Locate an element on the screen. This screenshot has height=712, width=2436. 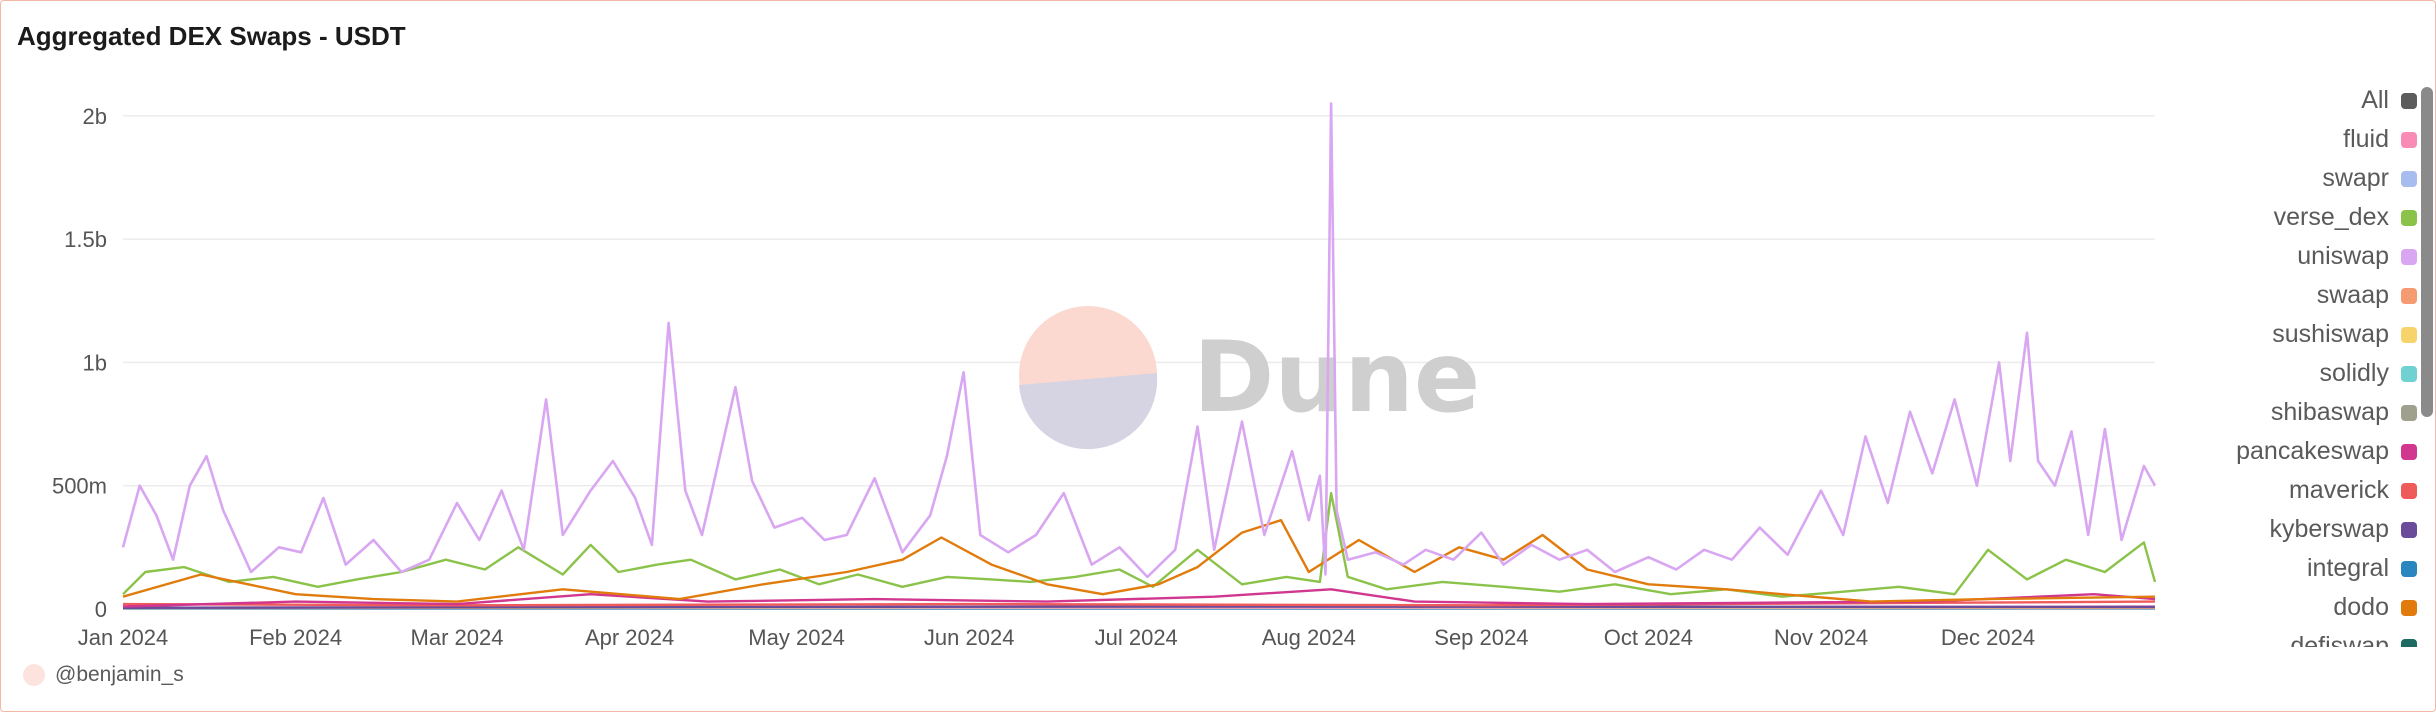
x-tick-label: Jul 2024 is located at coordinates (1136, 637).